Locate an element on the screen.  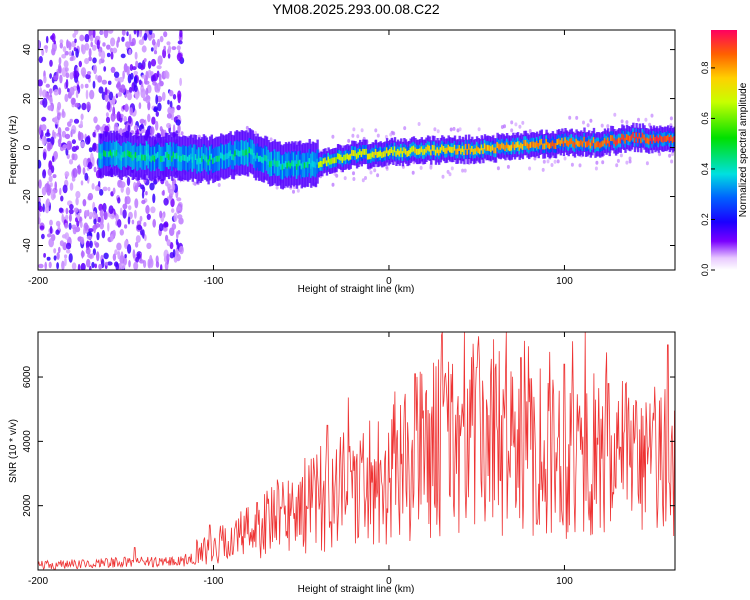
x-tick-label: -200 is located at coordinates (38, 581).